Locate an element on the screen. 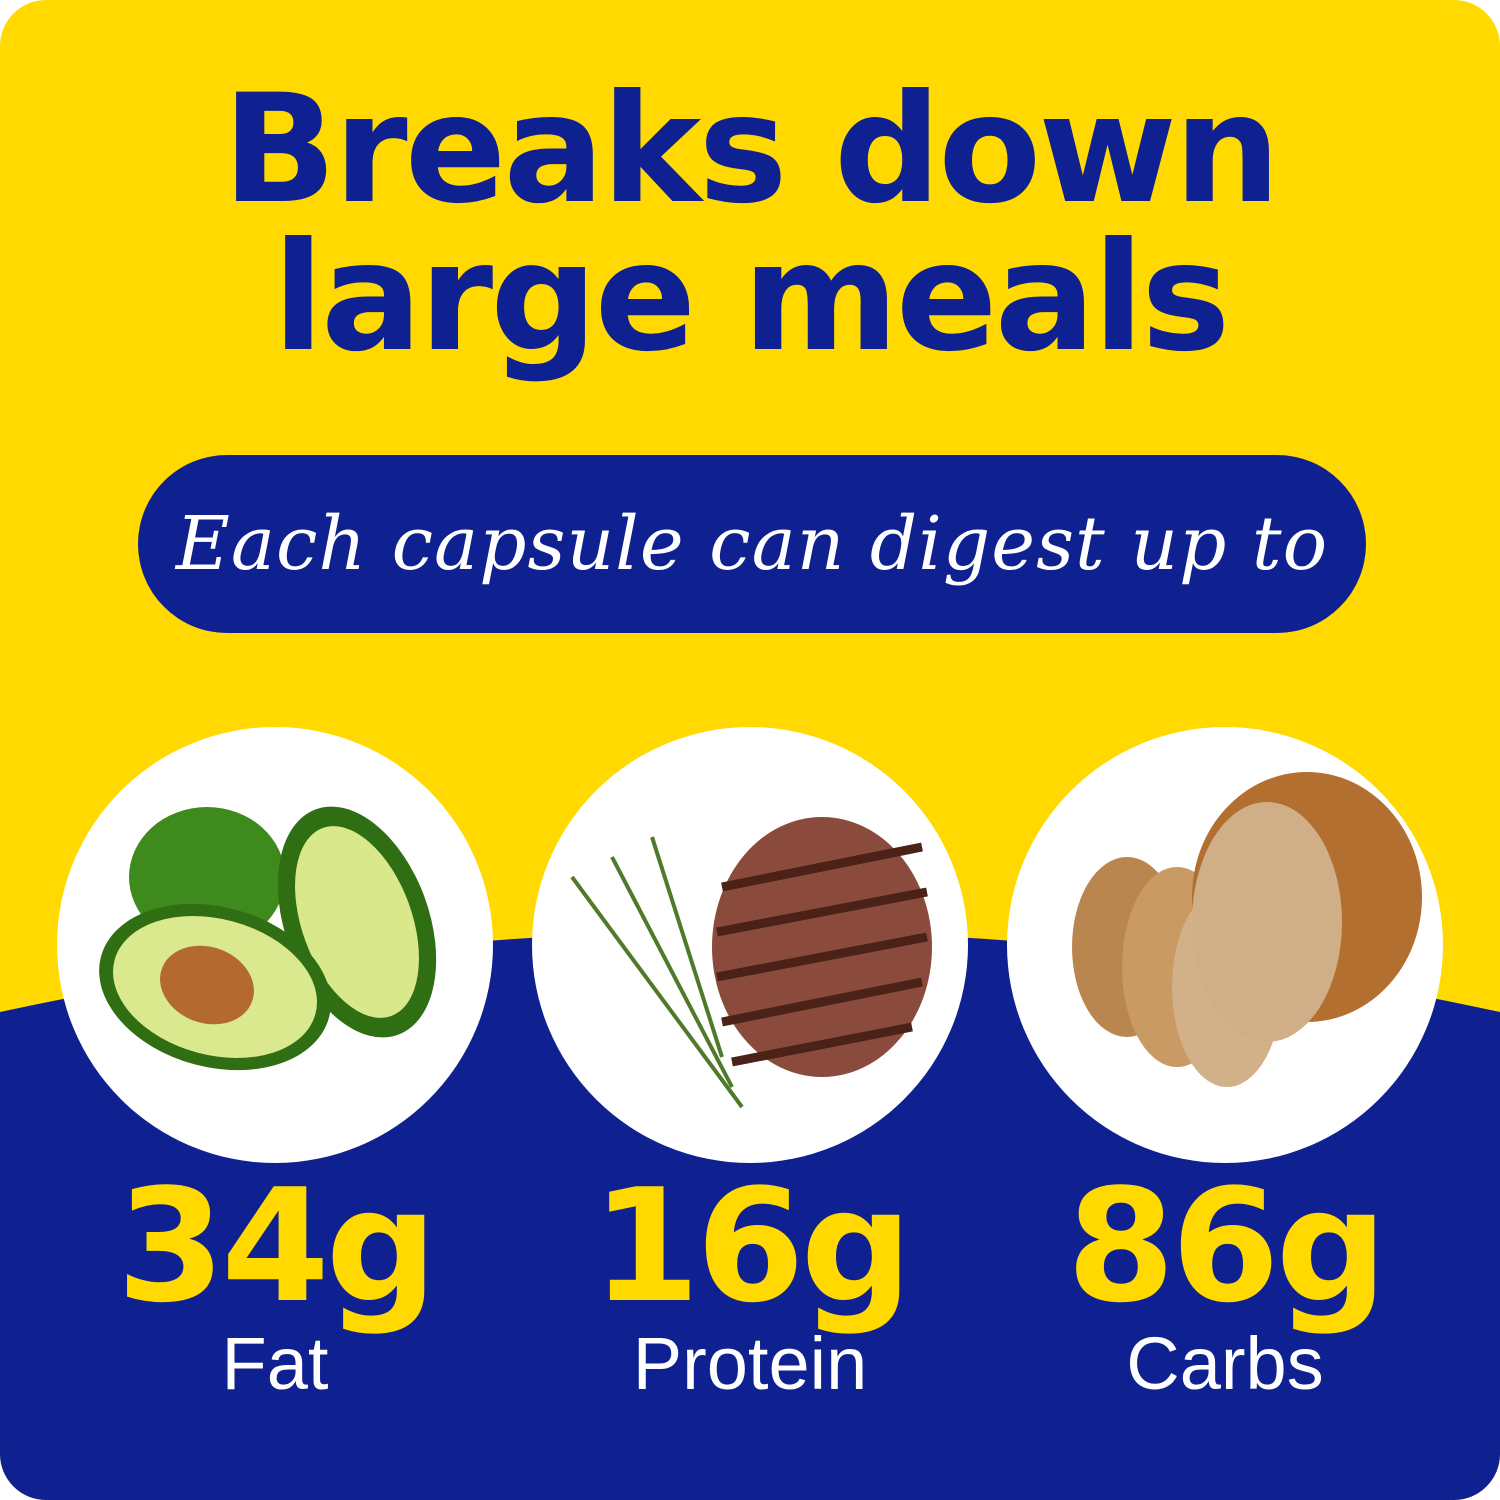 The image size is (1500, 1500). subheading-text: Each capsule can digest up to is located at coordinates (752, 544).